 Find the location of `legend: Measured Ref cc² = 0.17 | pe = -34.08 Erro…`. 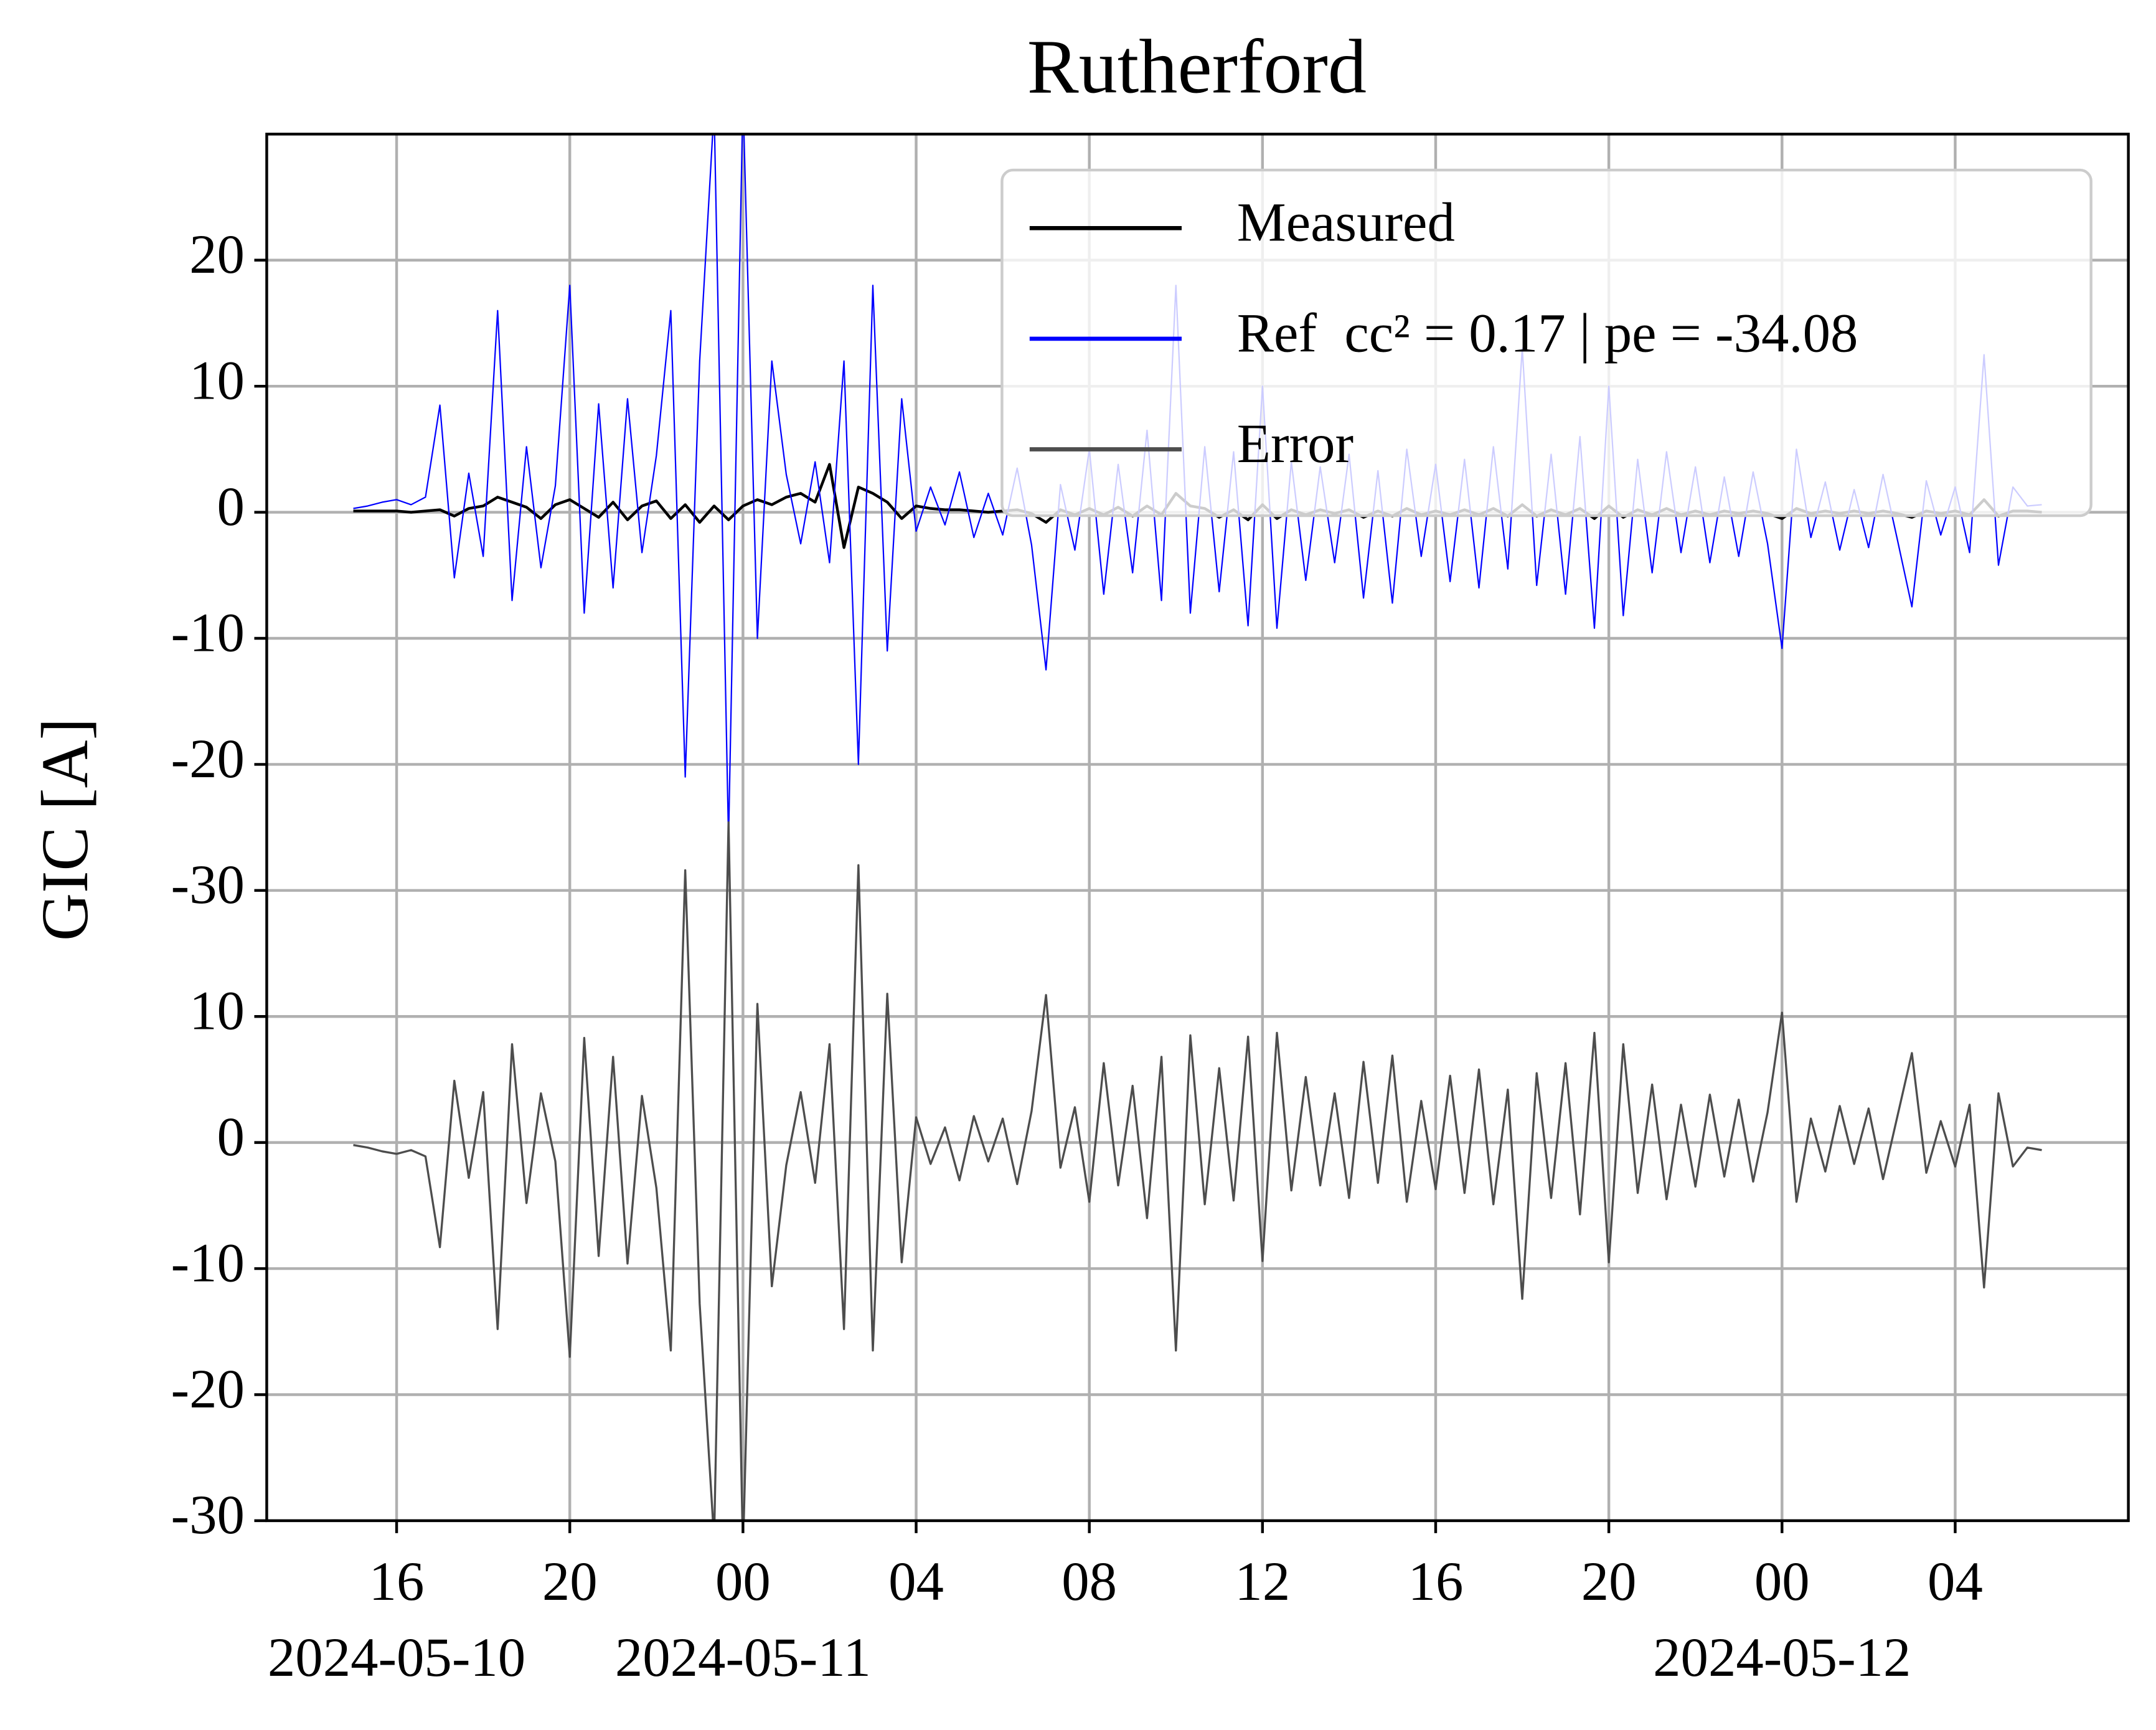

legend: Measured Ref cc² = 0.17 | pe = -34.08 Erro… is located at coordinates (1546, 343).